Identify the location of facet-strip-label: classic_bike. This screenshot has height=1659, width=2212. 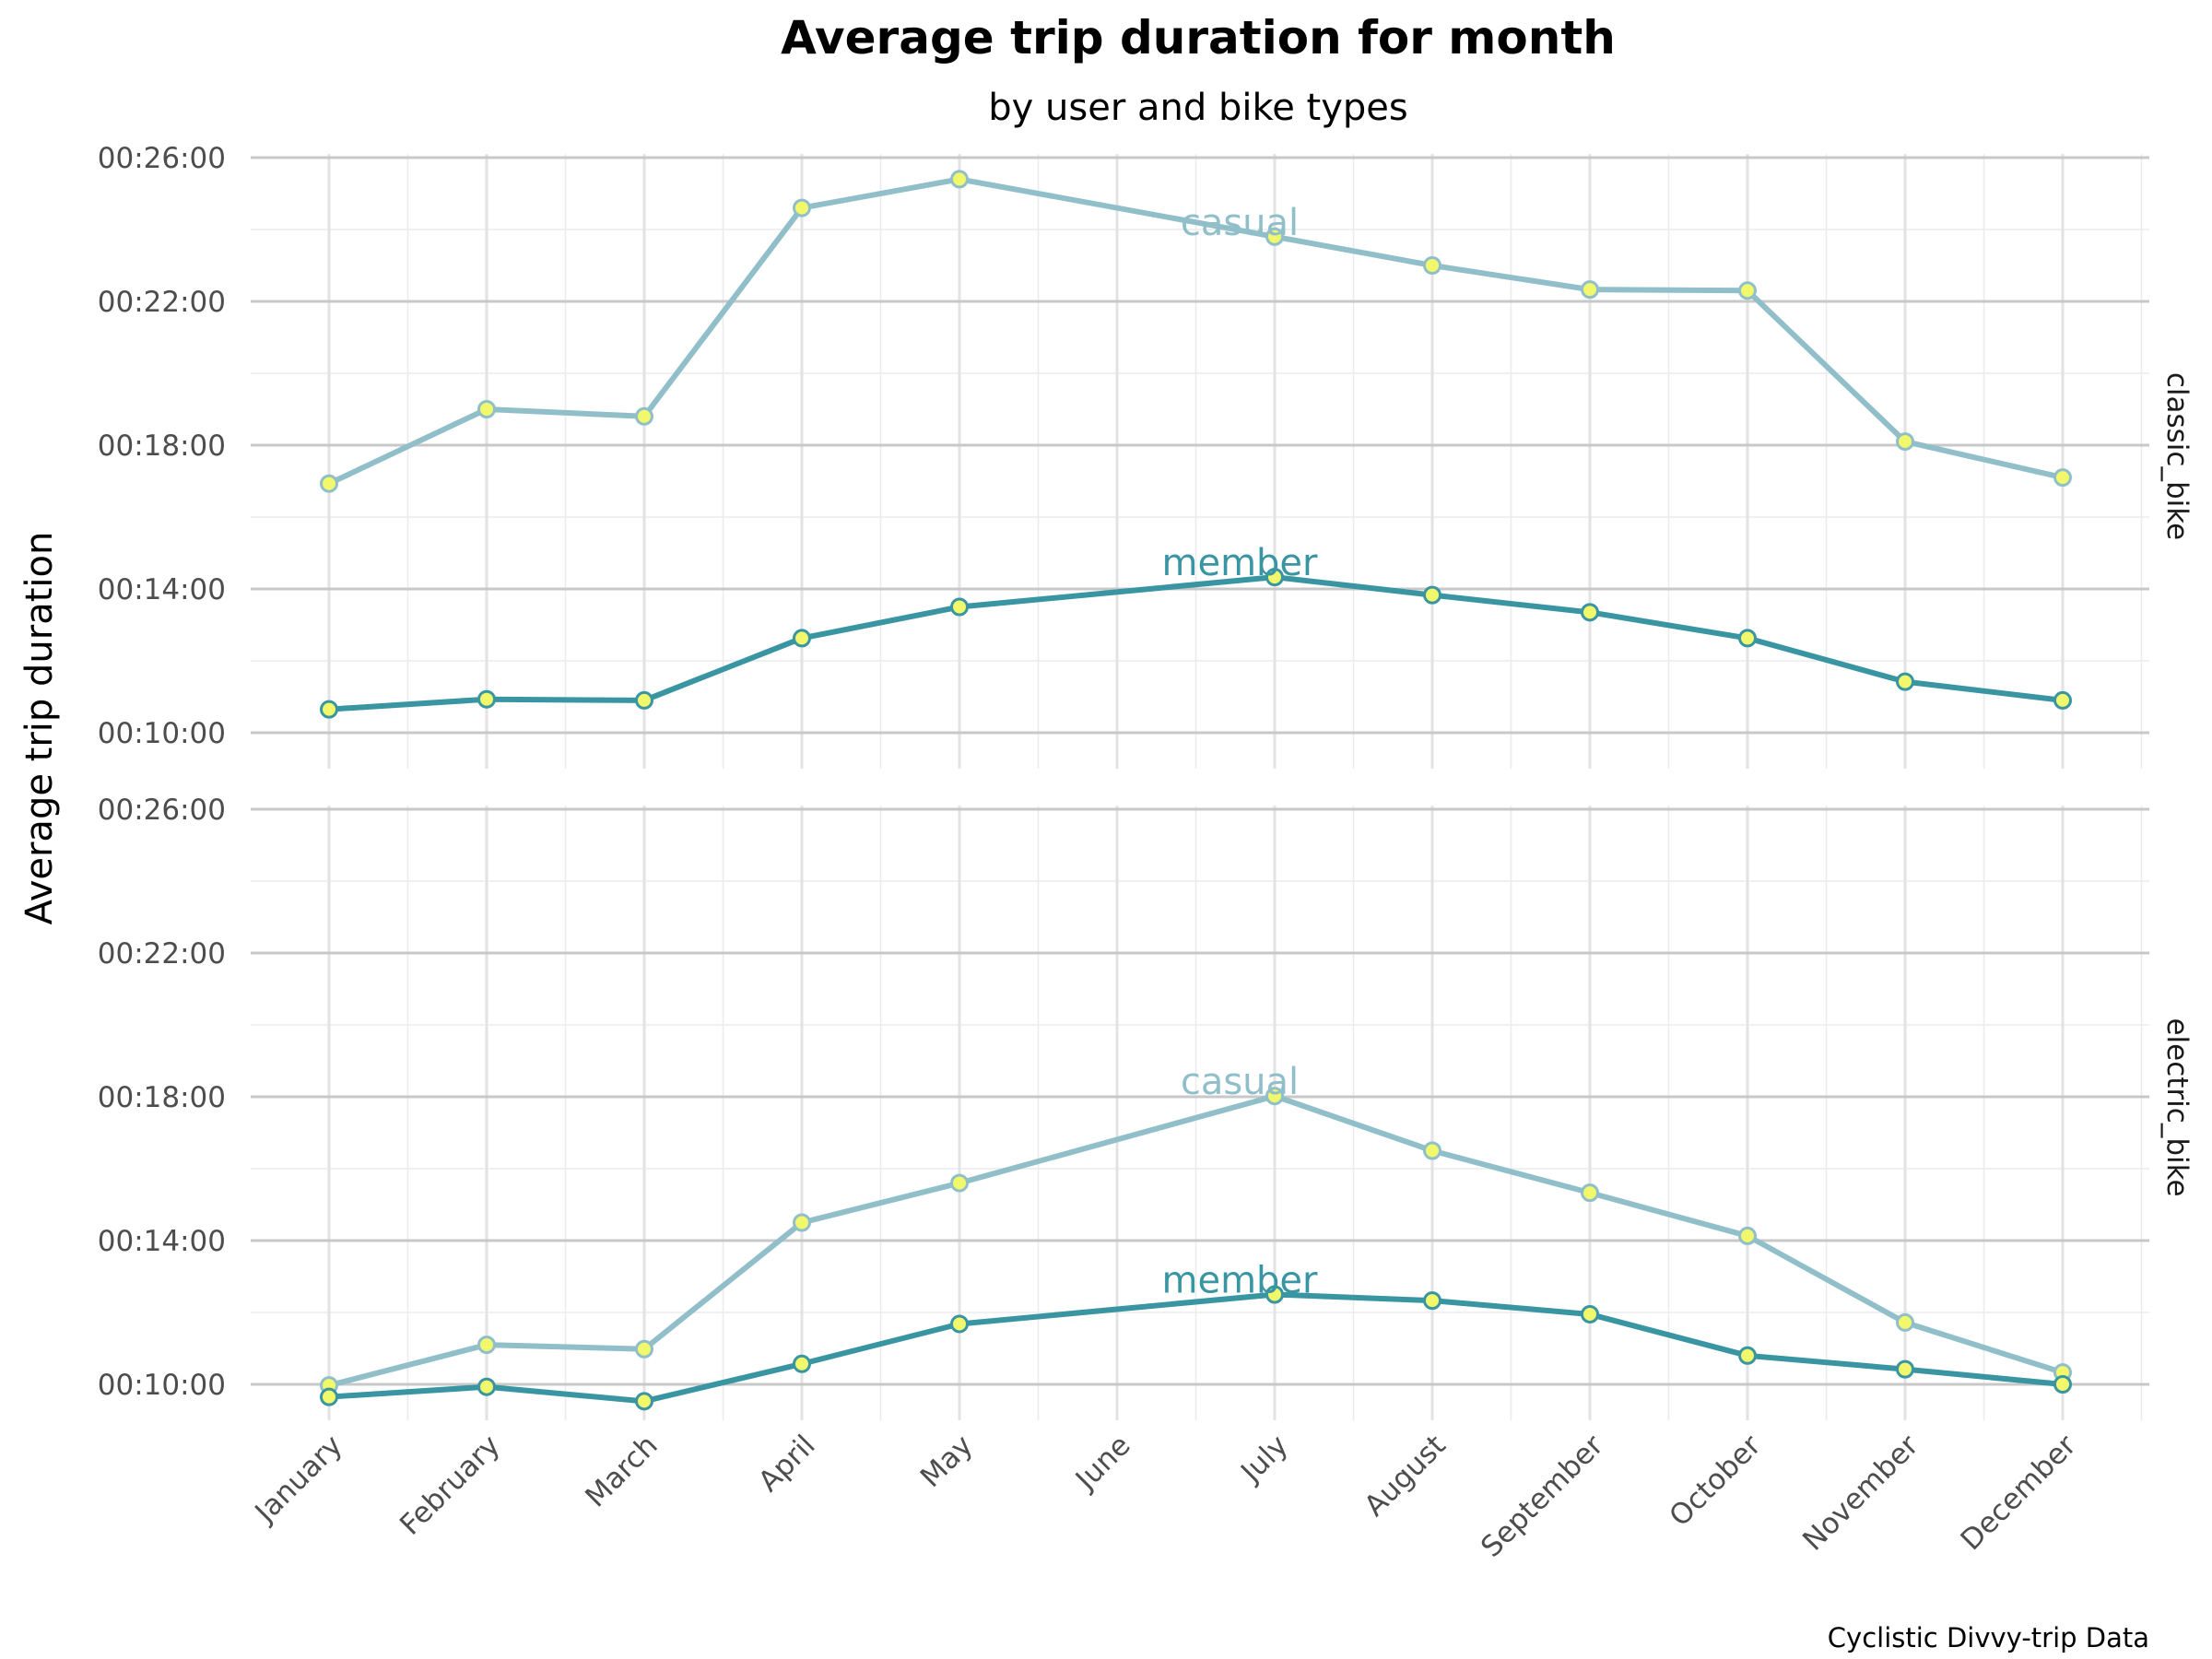
(2177, 456).